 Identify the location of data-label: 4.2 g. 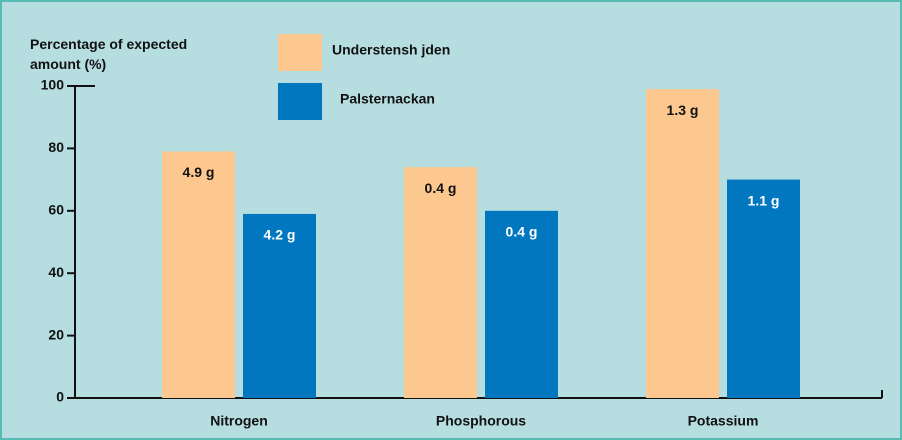
(280, 235).